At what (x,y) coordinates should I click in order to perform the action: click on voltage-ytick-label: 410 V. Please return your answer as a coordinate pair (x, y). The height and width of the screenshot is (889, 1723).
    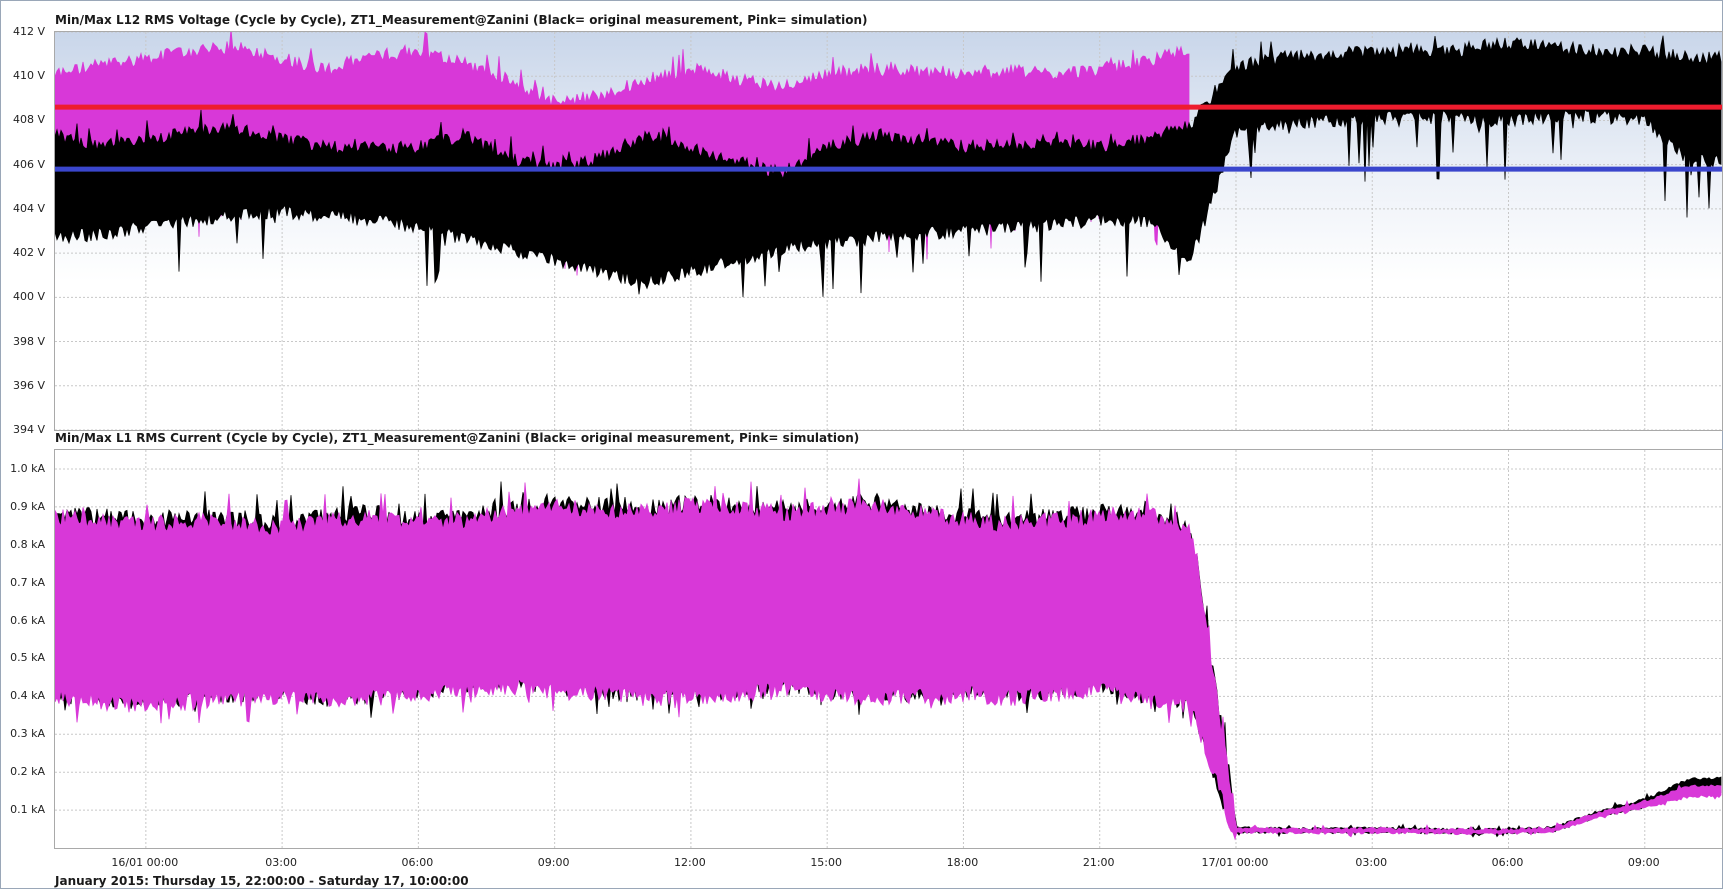
    Looking at the image, I should click on (28, 76).